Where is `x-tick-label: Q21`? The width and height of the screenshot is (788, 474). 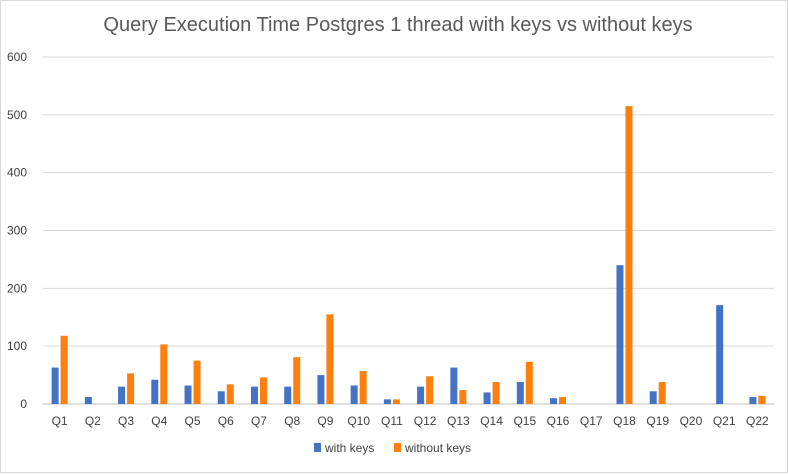 x-tick-label: Q21 is located at coordinates (724, 421).